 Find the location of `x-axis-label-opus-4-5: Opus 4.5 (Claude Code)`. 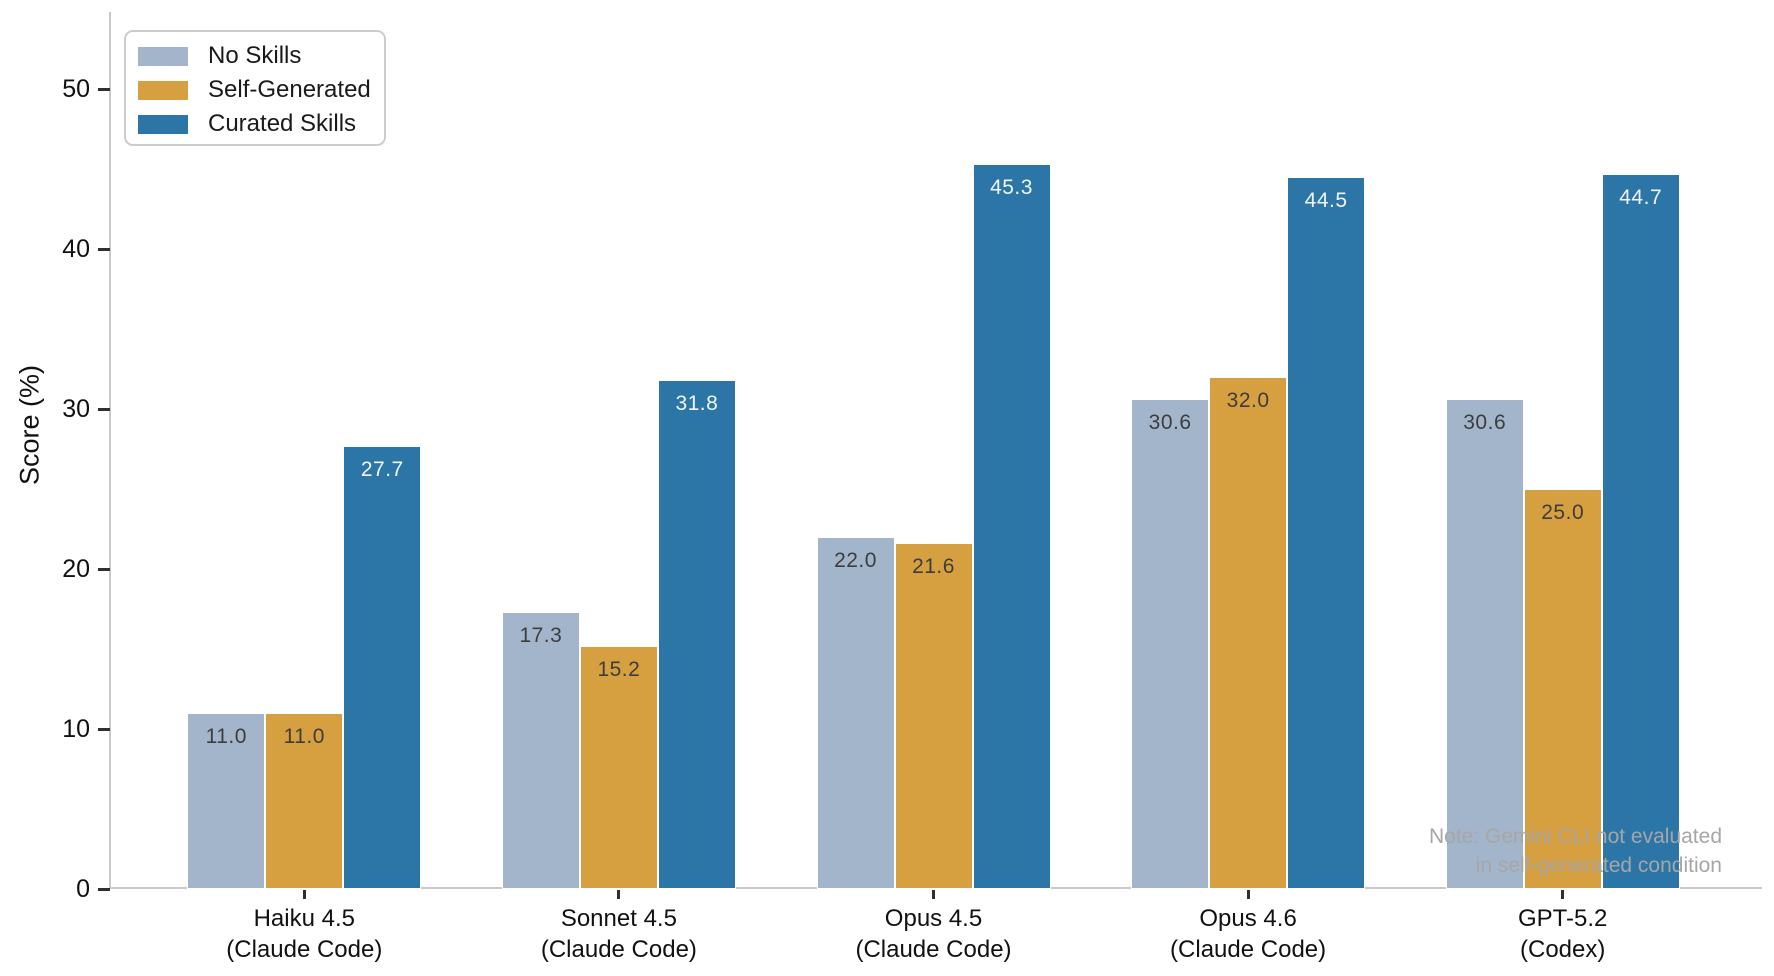

x-axis-label-opus-4-5: Opus 4.5 (Claude Code) is located at coordinates (934, 934).